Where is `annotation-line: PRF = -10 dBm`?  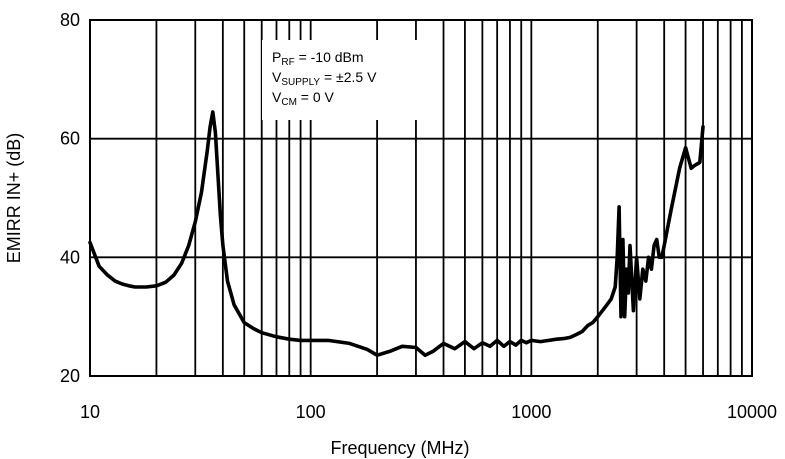 annotation-line: PRF = -10 dBm is located at coordinates (318, 58).